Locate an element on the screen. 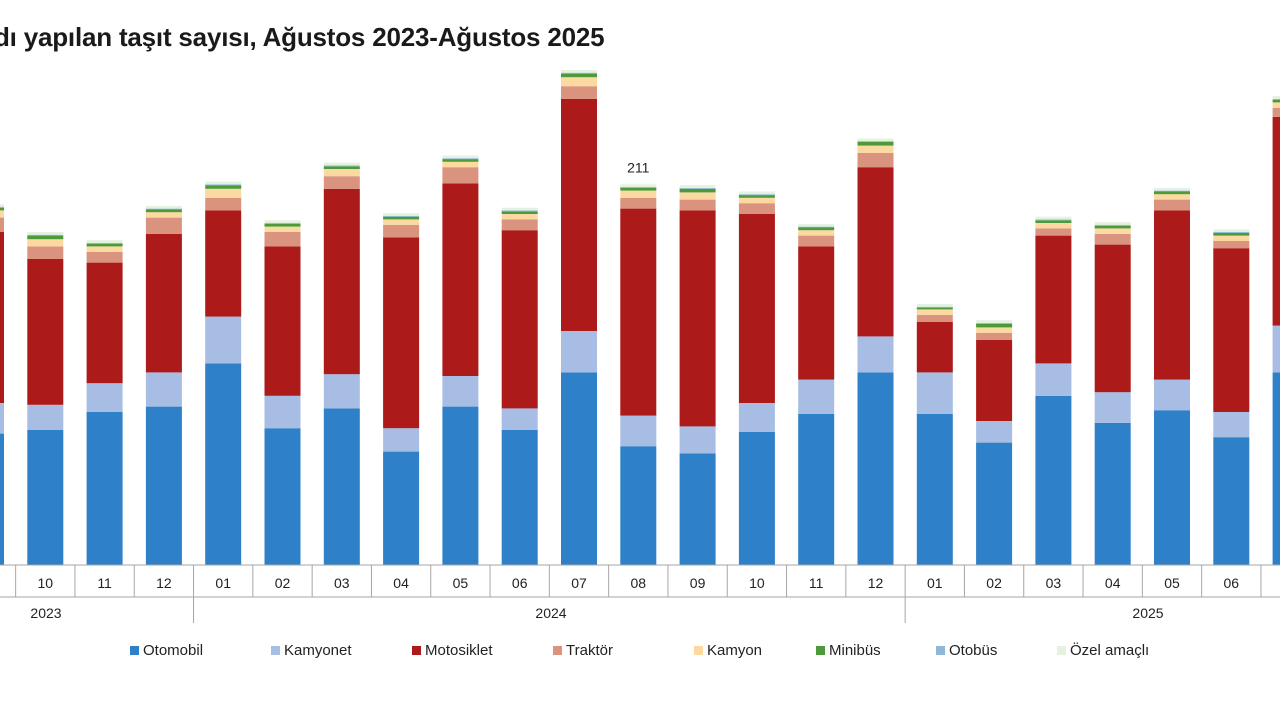 The height and width of the screenshot is (720, 1280). x-tick-label-7: 04 is located at coordinates (401, 583).